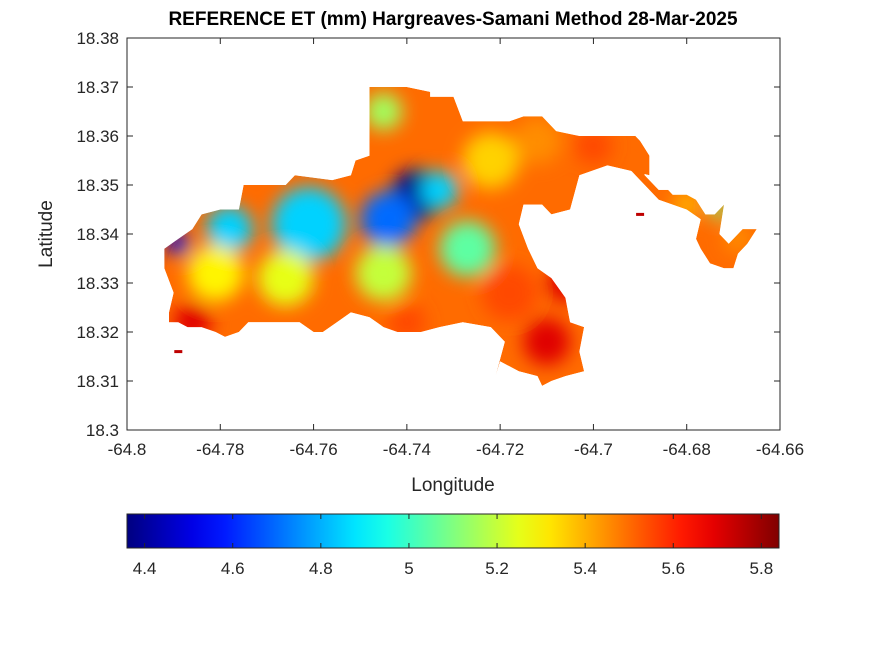 The image size is (875, 656). I want to click on colorbar-tick-label: 5, so click(408, 568).